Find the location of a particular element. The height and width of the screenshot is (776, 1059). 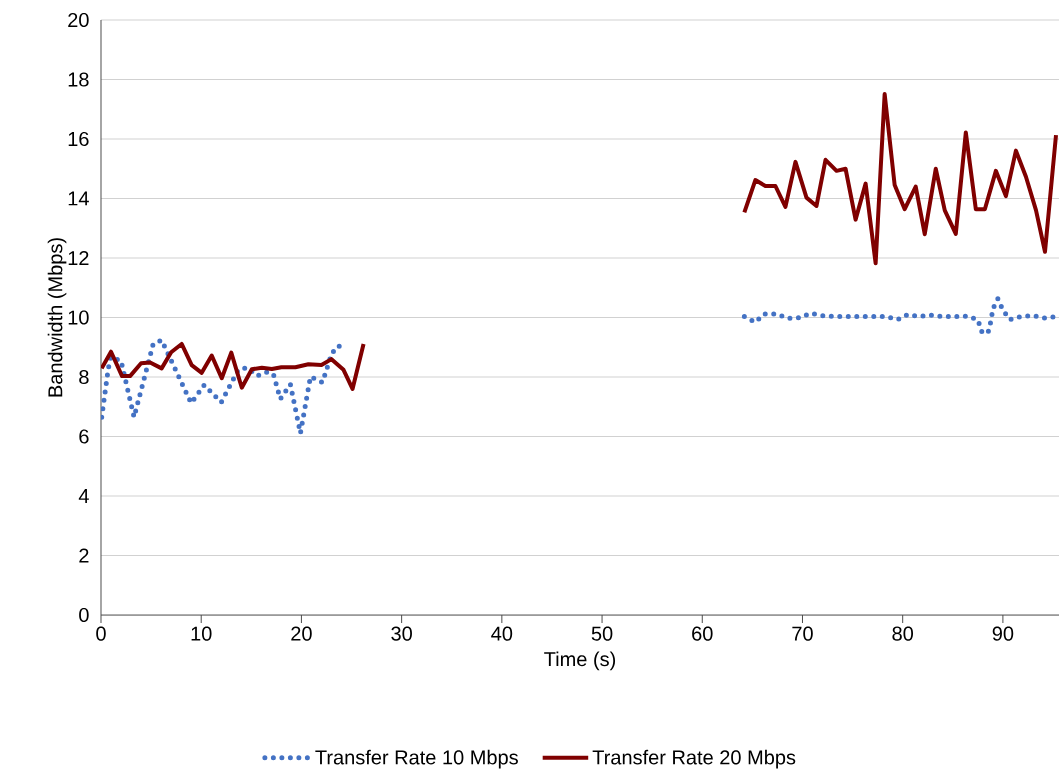

y-tick-label: 0 is located at coordinates (84, 615).